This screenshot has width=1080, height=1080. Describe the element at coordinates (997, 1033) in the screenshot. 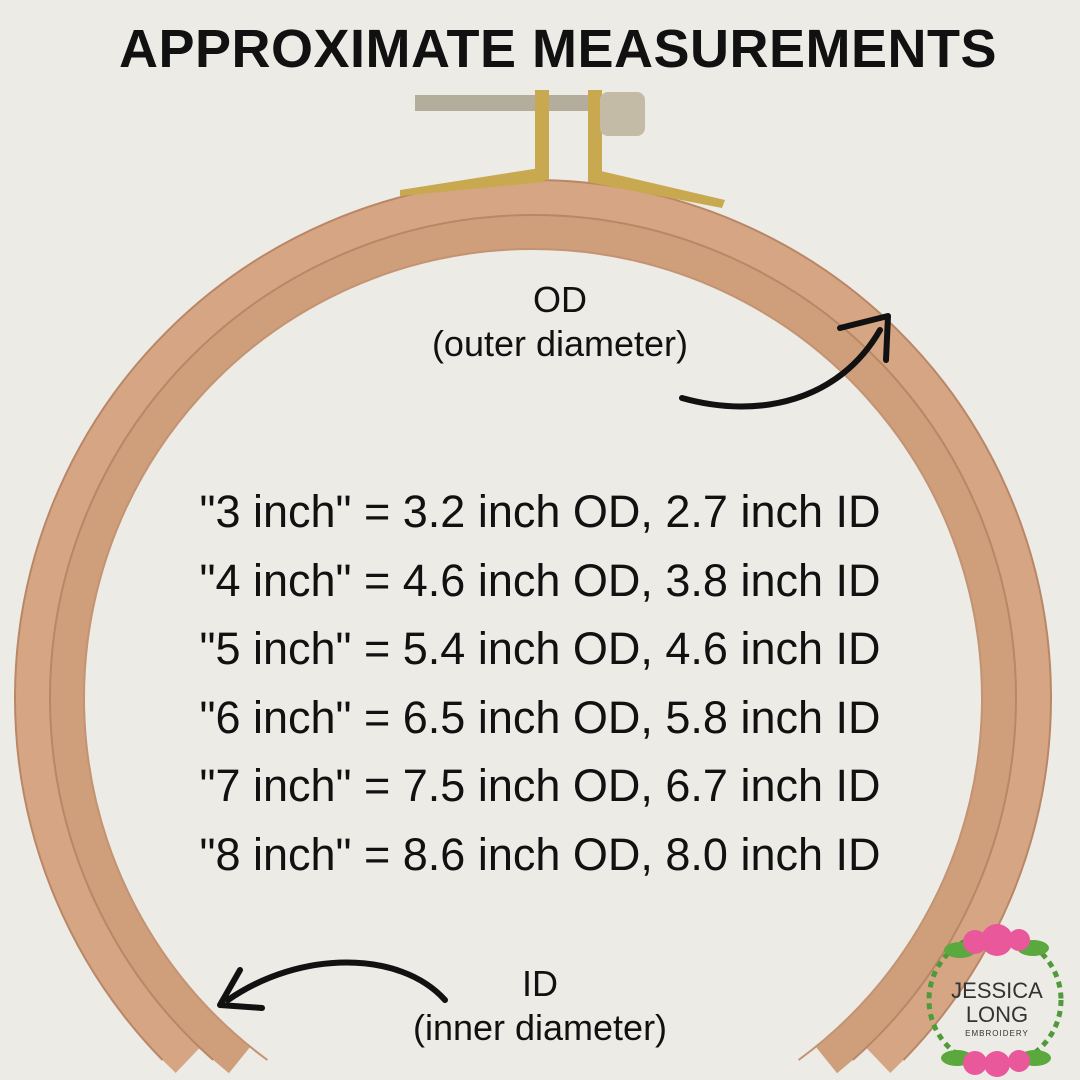

I see `logo-text: EMBROIDERY` at that location.